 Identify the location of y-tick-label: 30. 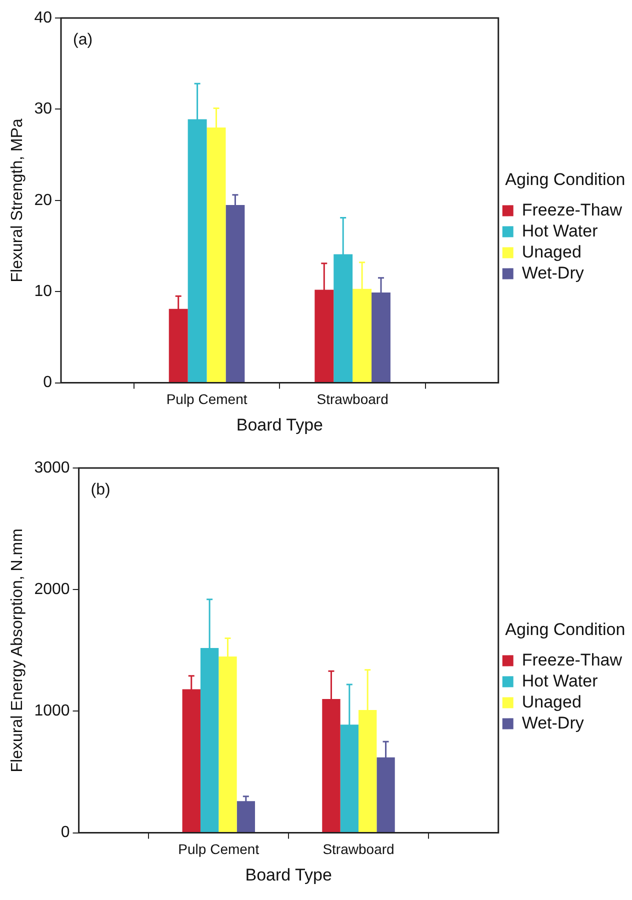
(43, 109).